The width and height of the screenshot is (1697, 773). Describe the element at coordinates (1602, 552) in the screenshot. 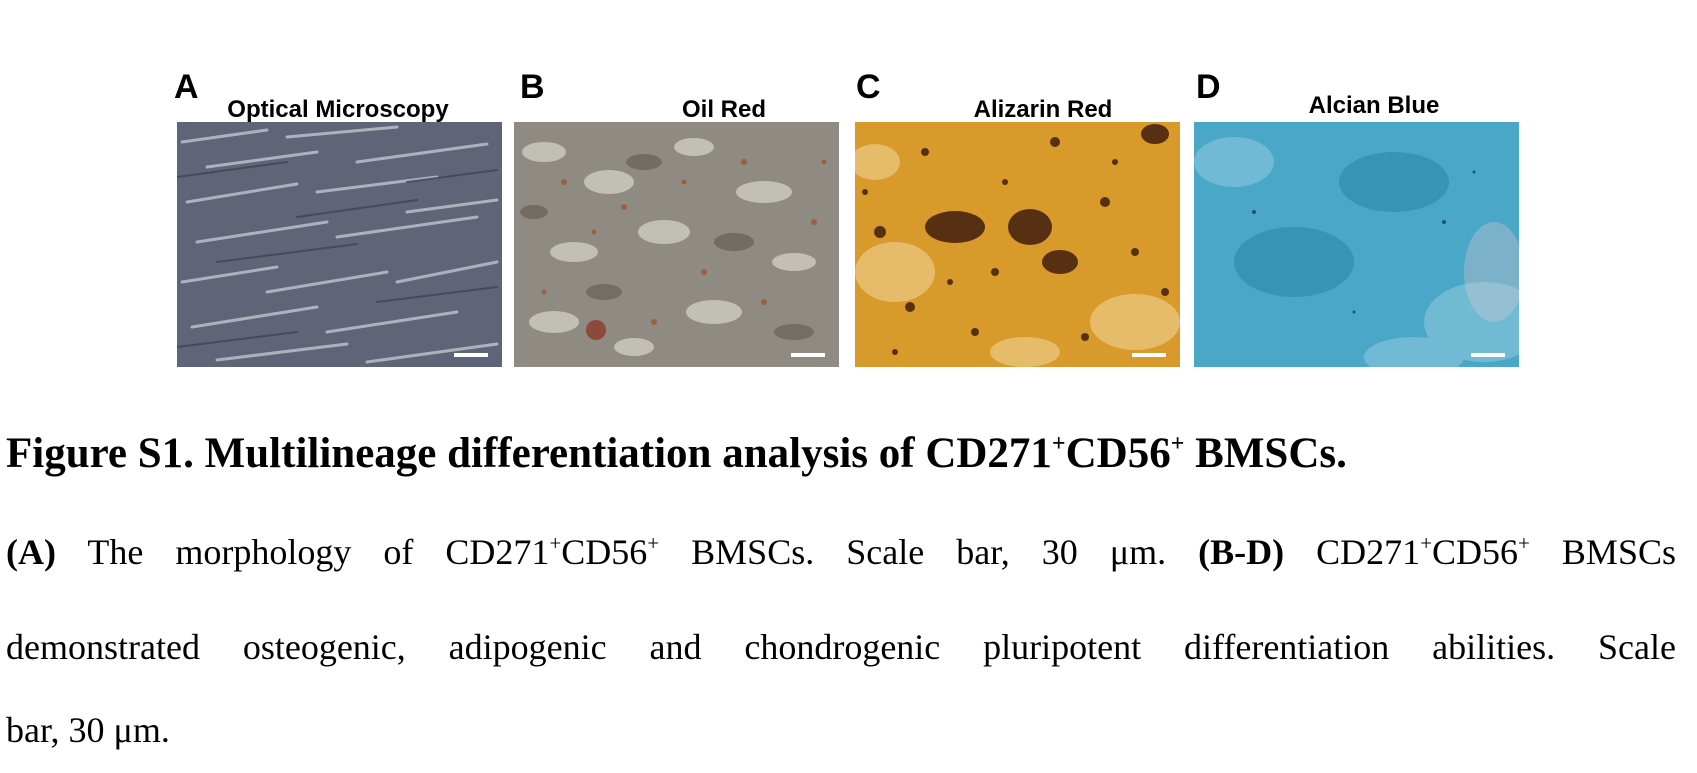

I see `caption-text: BMSCs` at that location.